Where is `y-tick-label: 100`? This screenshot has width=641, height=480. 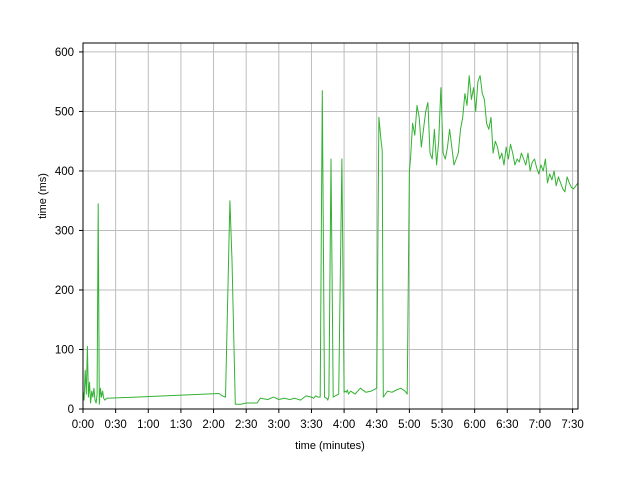
y-tick-label: 100 is located at coordinates (64, 350).